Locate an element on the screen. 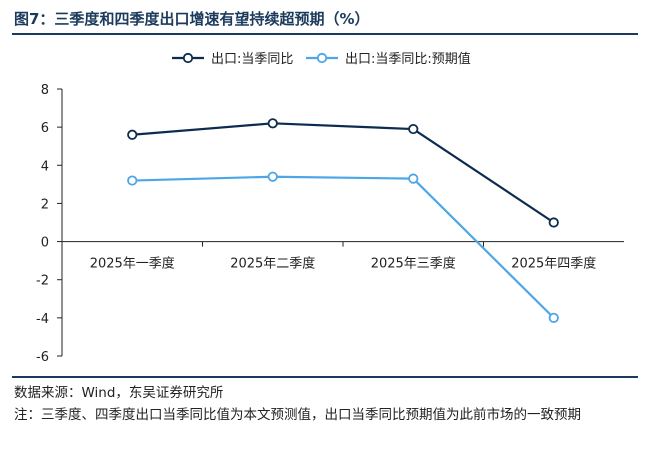  x-tick-label: 2025年二季度 is located at coordinates (272, 264).